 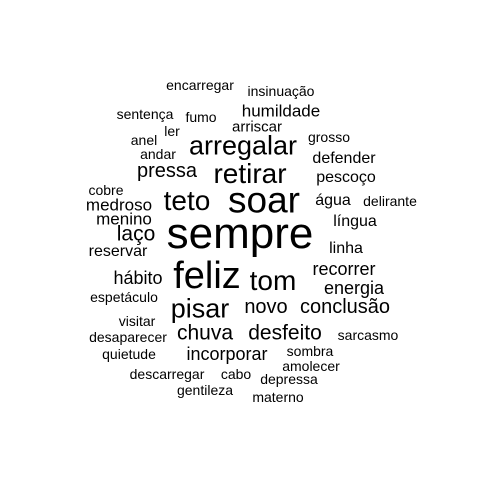 I want to click on word-pisar: pisar, so click(x=200, y=308).